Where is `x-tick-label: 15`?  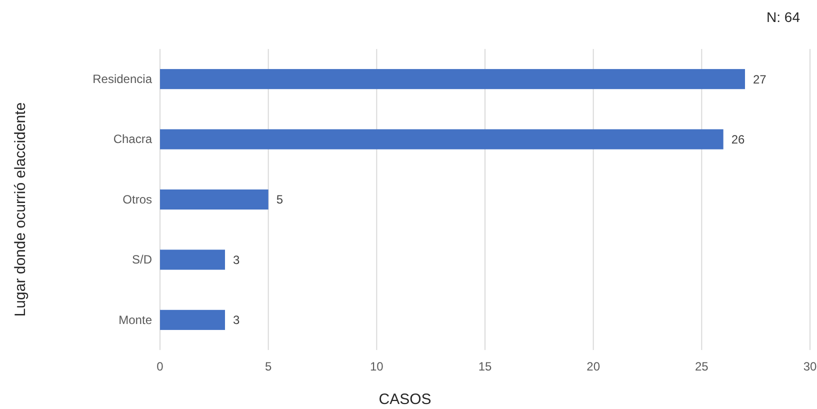
x-tick-label: 15 is located at coordinates (485, 367).